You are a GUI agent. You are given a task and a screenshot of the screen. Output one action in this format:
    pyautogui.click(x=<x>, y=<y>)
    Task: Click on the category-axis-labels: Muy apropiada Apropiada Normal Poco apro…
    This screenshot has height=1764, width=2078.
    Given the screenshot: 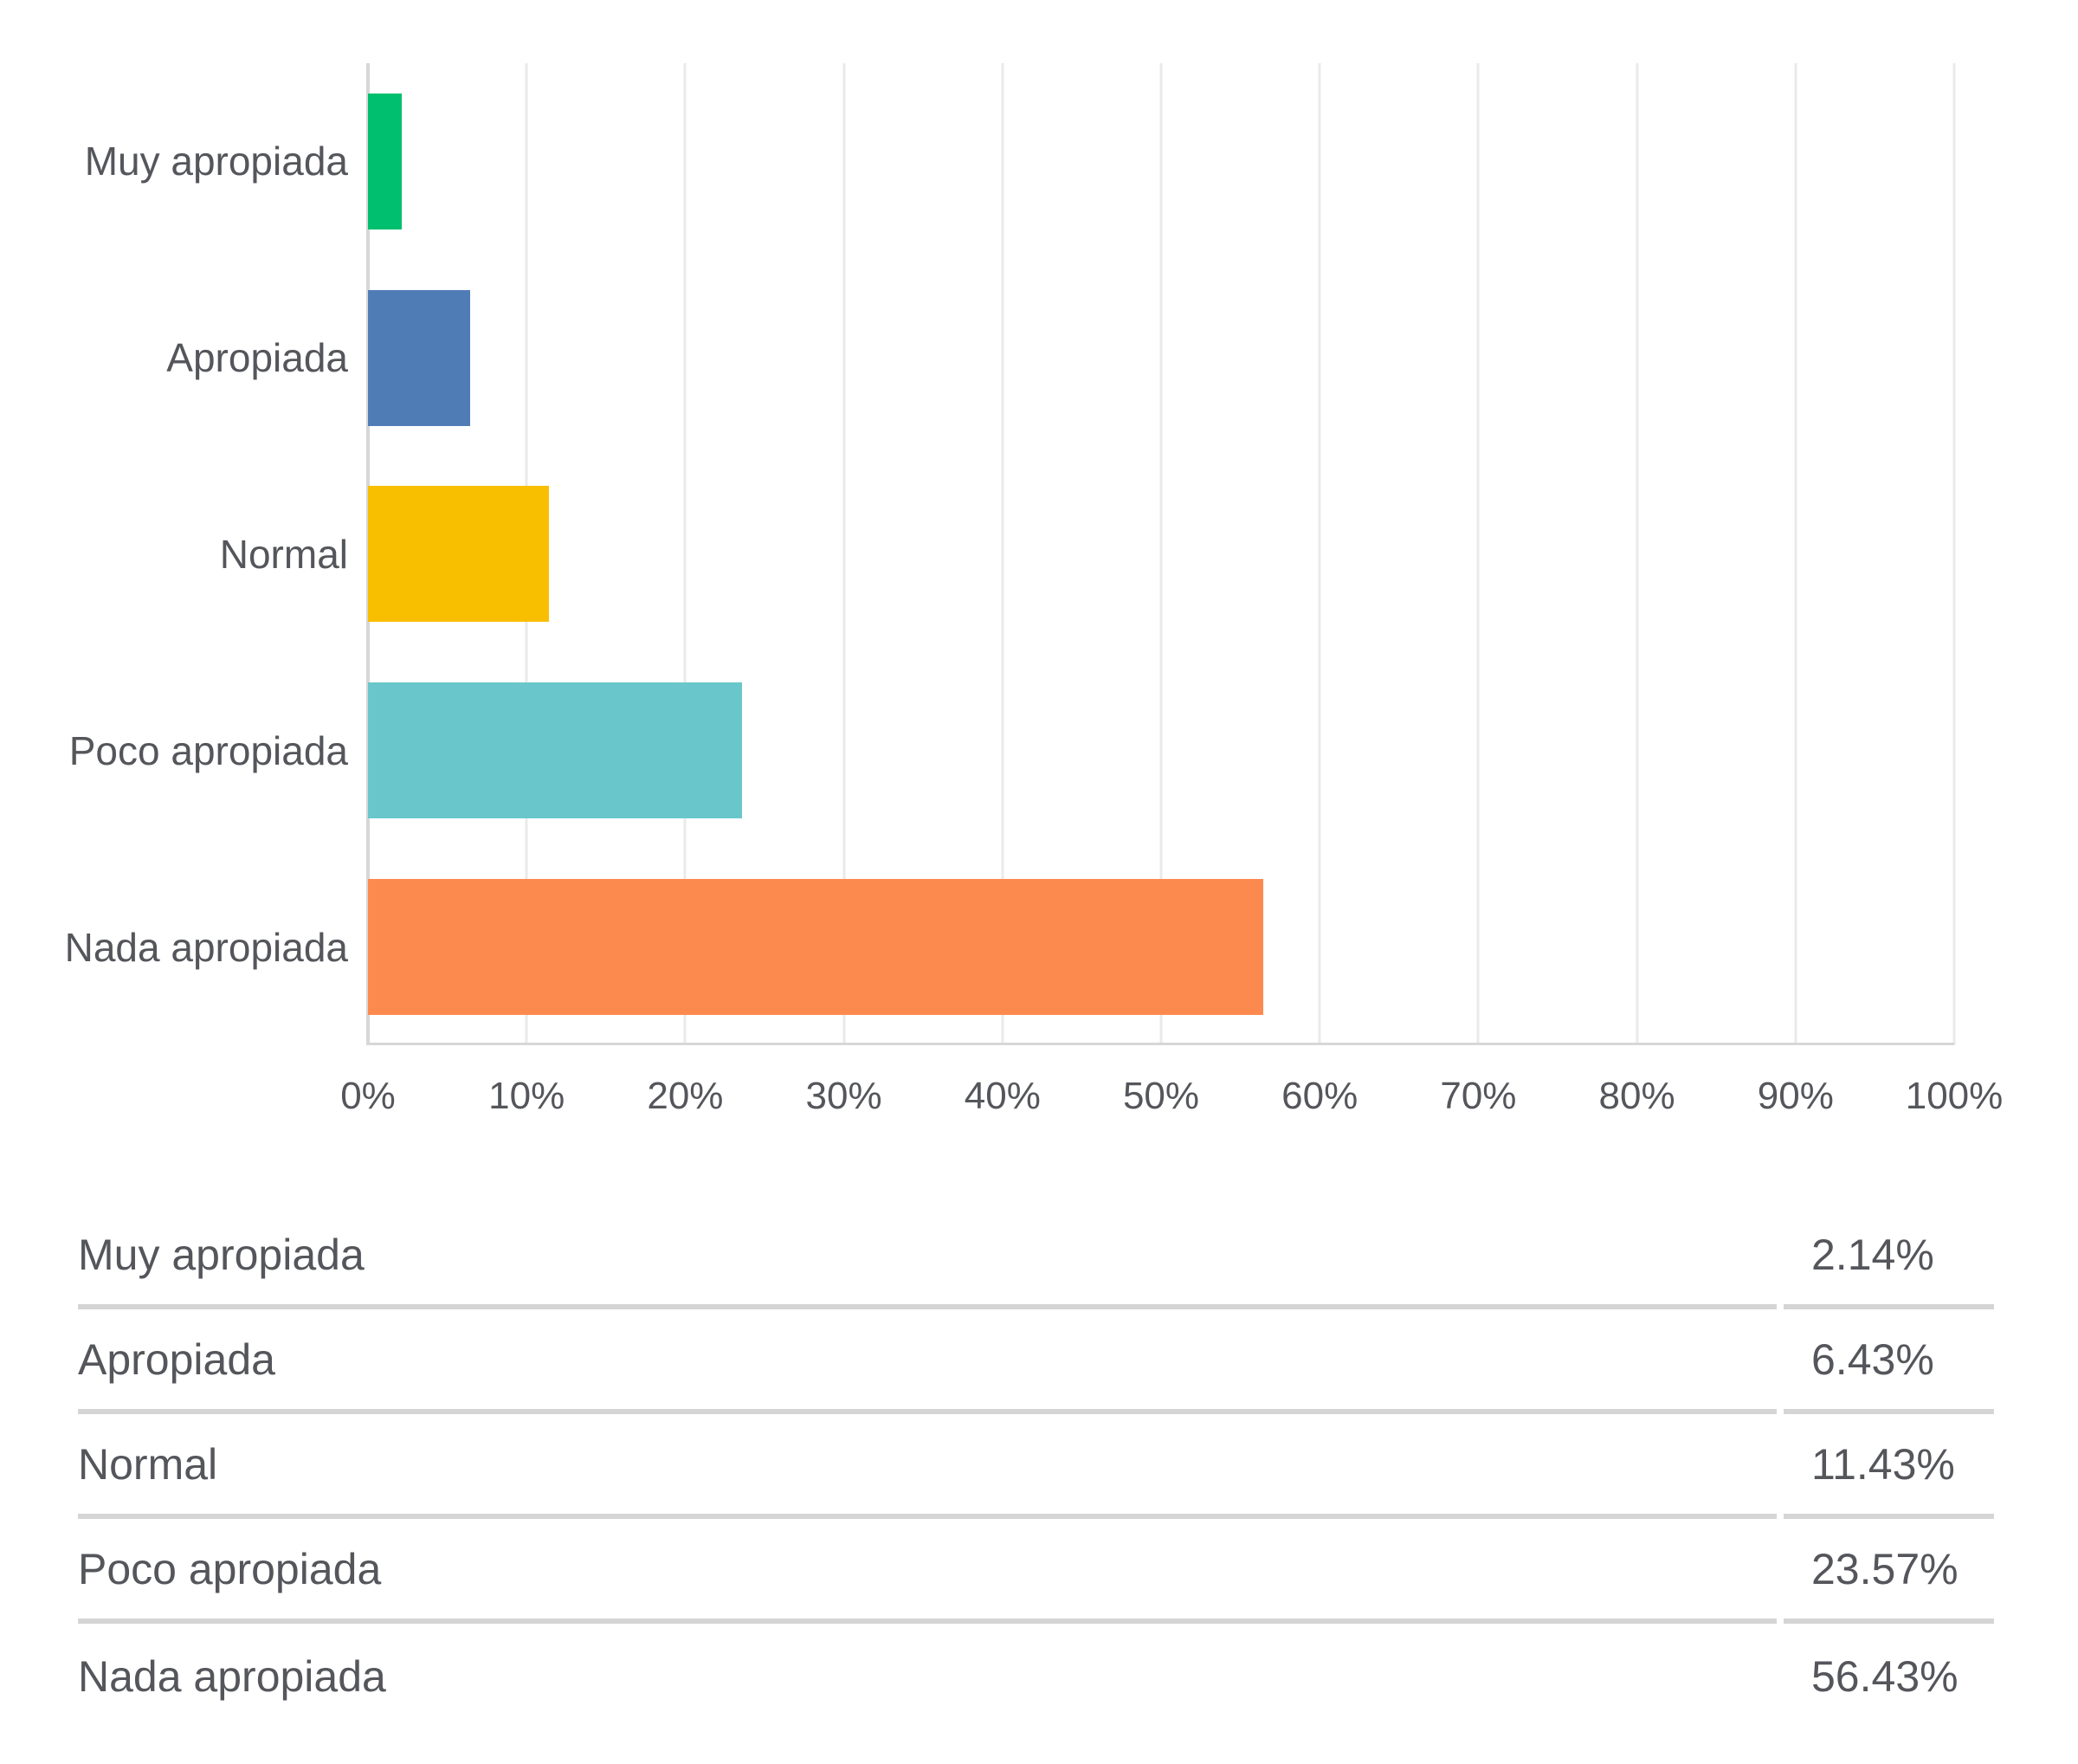 What is the action you would take?
    pyautogui.click(x=174, y=554)
    